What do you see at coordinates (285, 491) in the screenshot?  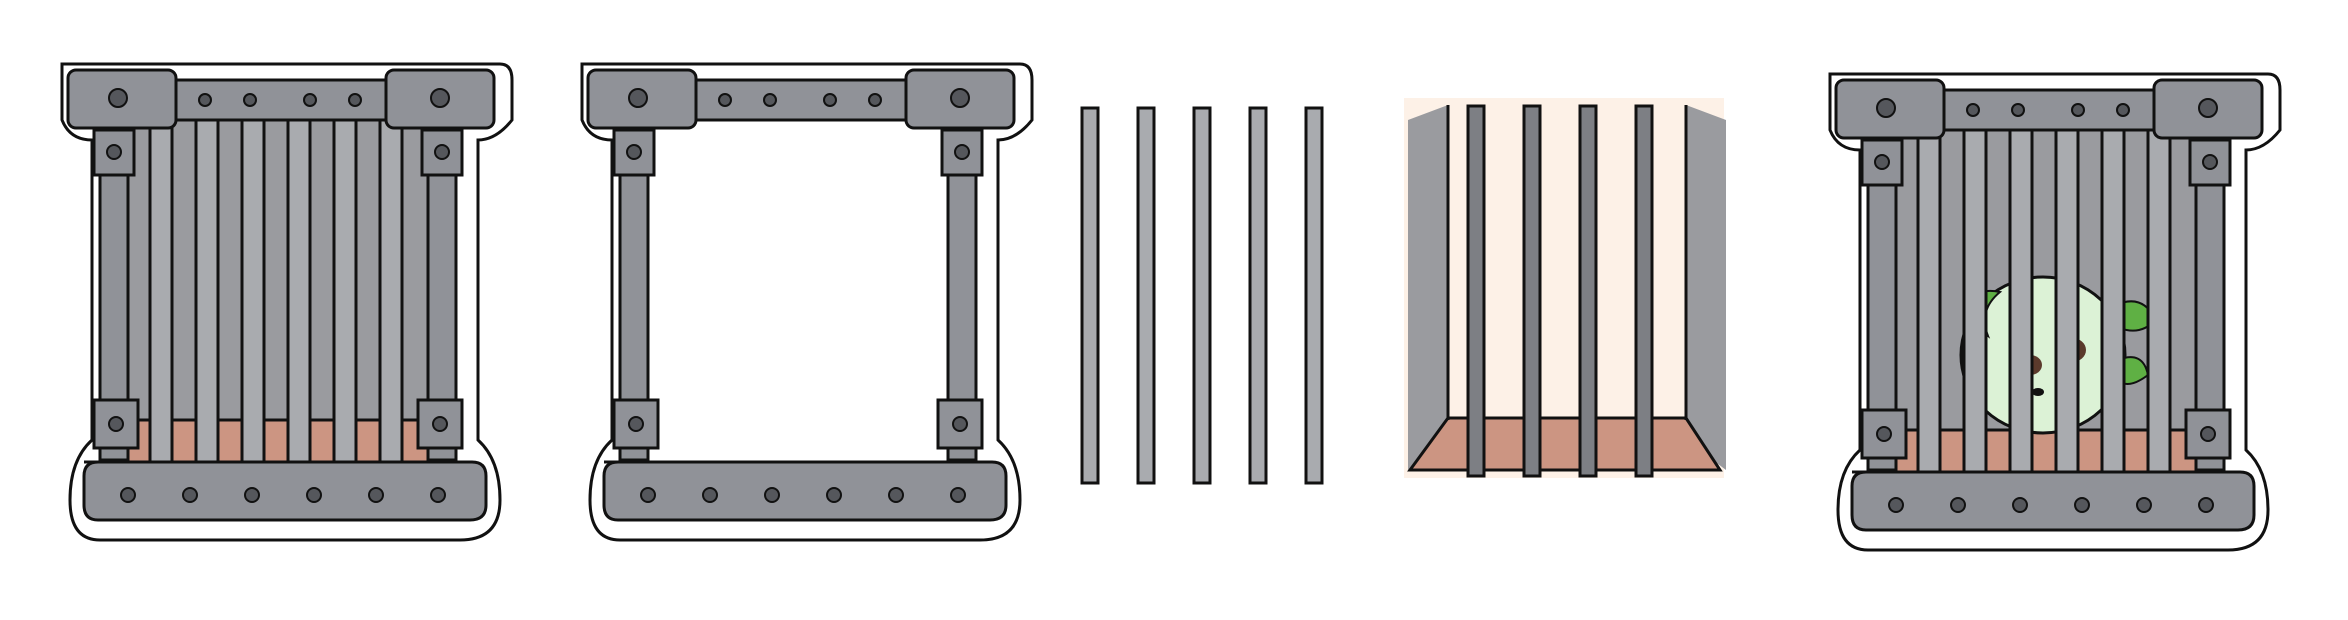 I see `base` at bounding box center [285, 491].